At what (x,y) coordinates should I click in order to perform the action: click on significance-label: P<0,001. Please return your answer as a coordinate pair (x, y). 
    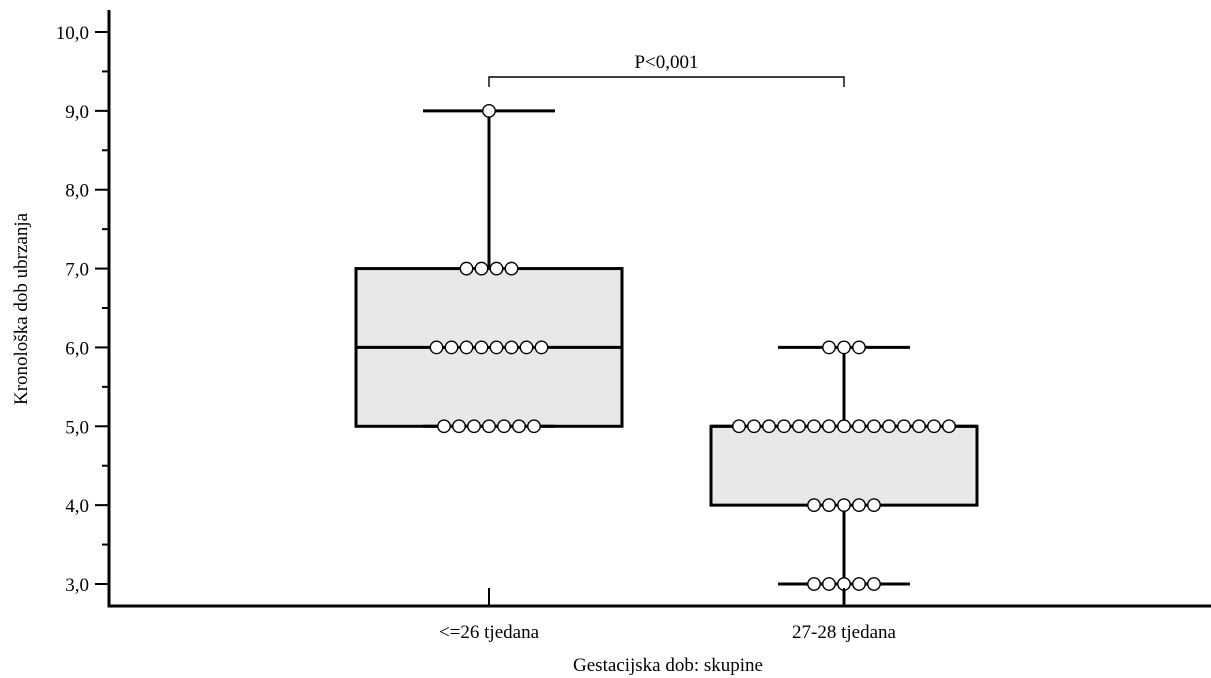
    Looking at the image, I should click on (666, 62).